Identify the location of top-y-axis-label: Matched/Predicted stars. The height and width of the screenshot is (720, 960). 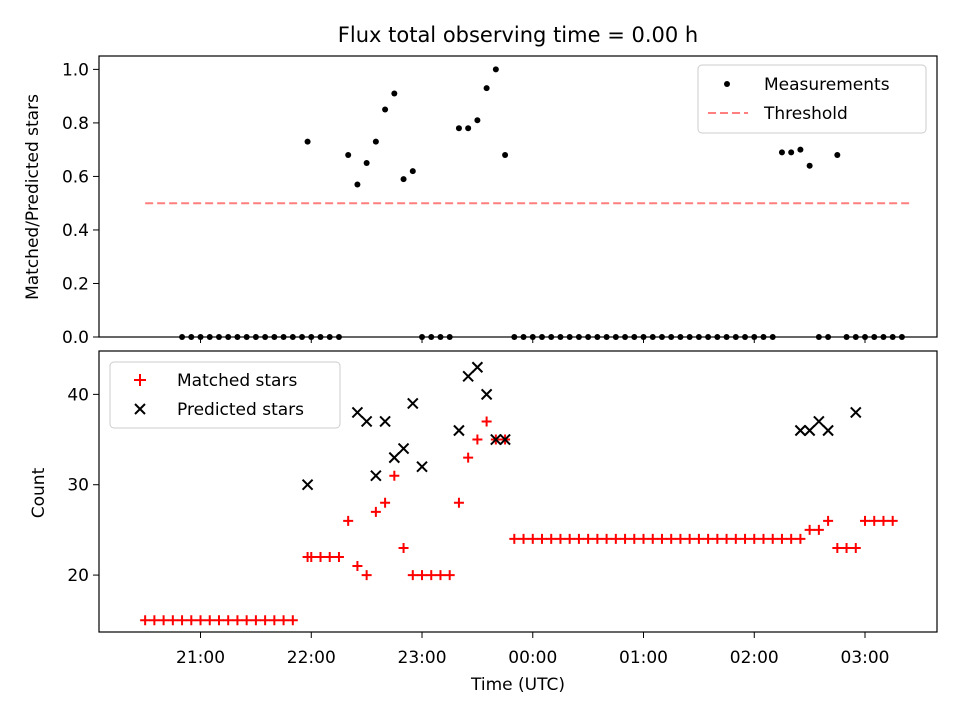
(33, 197).